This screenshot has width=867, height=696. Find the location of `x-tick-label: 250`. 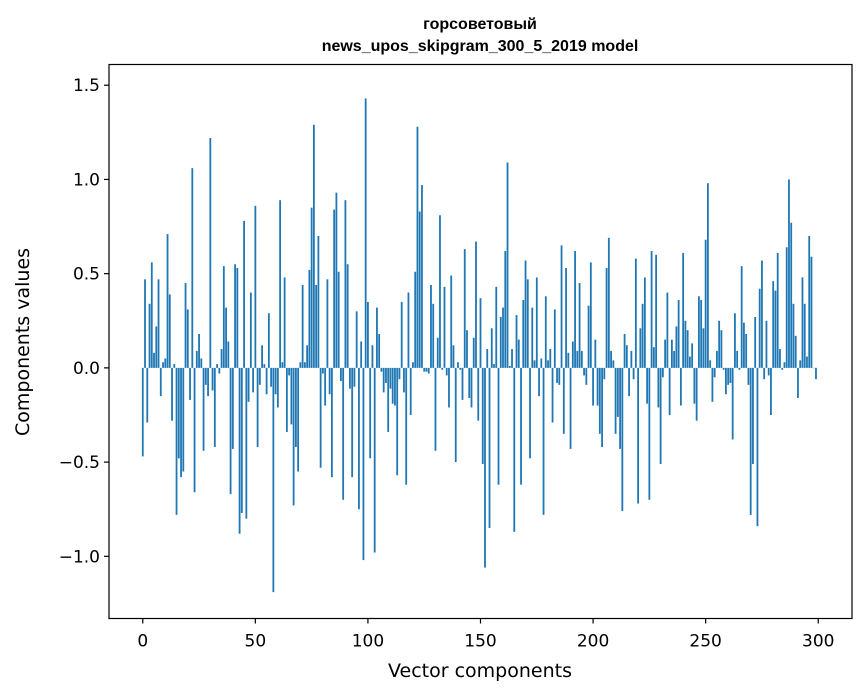

x-tick-label: 250 is located at coordinates (705, 642).